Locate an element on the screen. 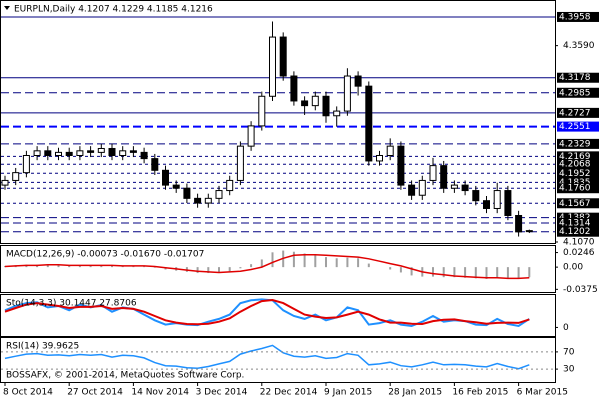 This screenshot has width=600, height=400. level-label: 4.1314 is located at coordinates (575, 223).